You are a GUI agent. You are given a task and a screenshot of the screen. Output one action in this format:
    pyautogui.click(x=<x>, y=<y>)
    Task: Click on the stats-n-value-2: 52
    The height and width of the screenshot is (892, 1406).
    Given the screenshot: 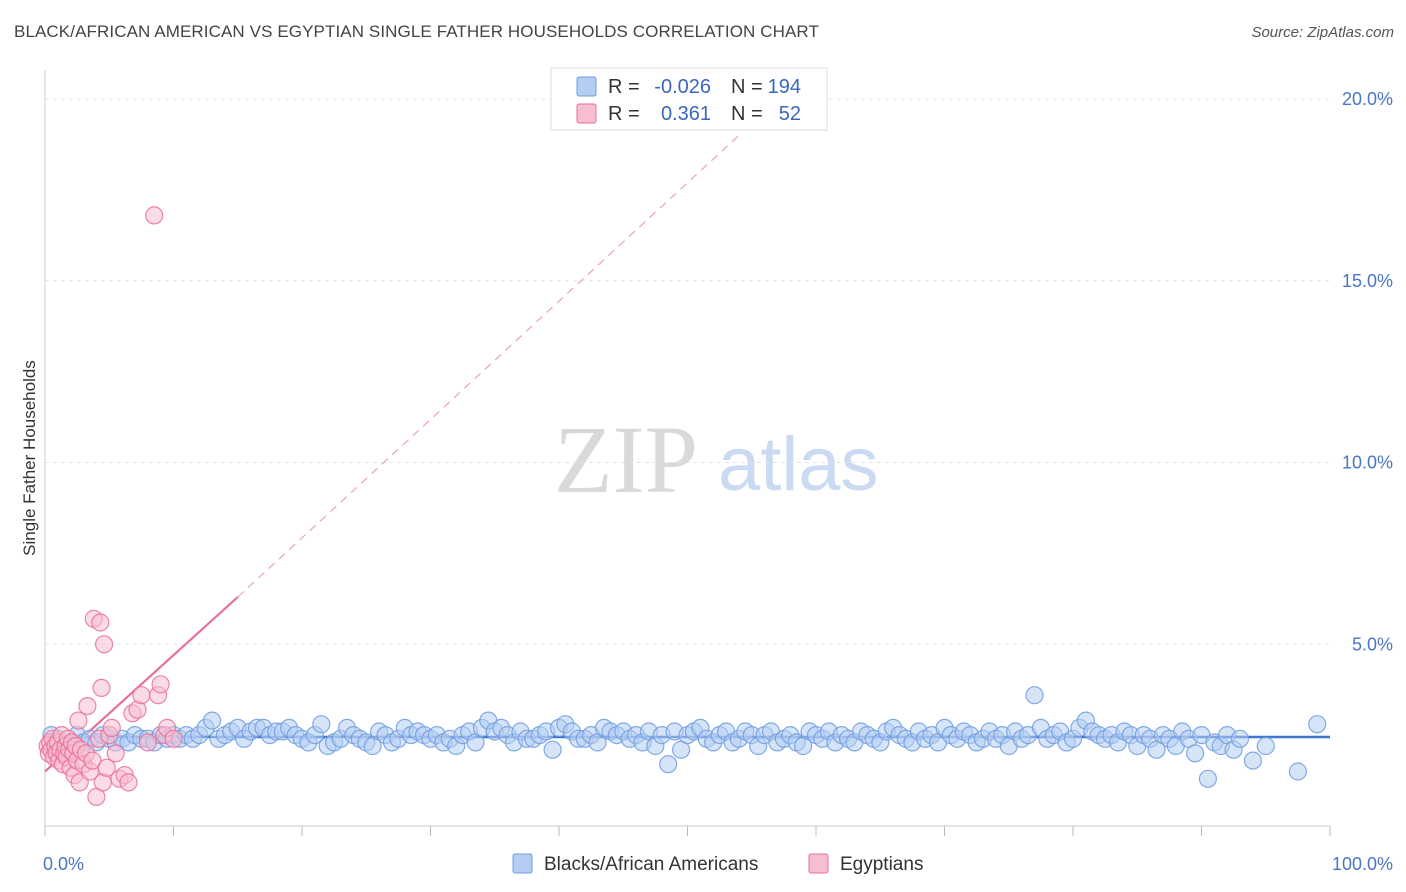 What is the action you would take?
    pyautogui.click(x=790, y=114)
    